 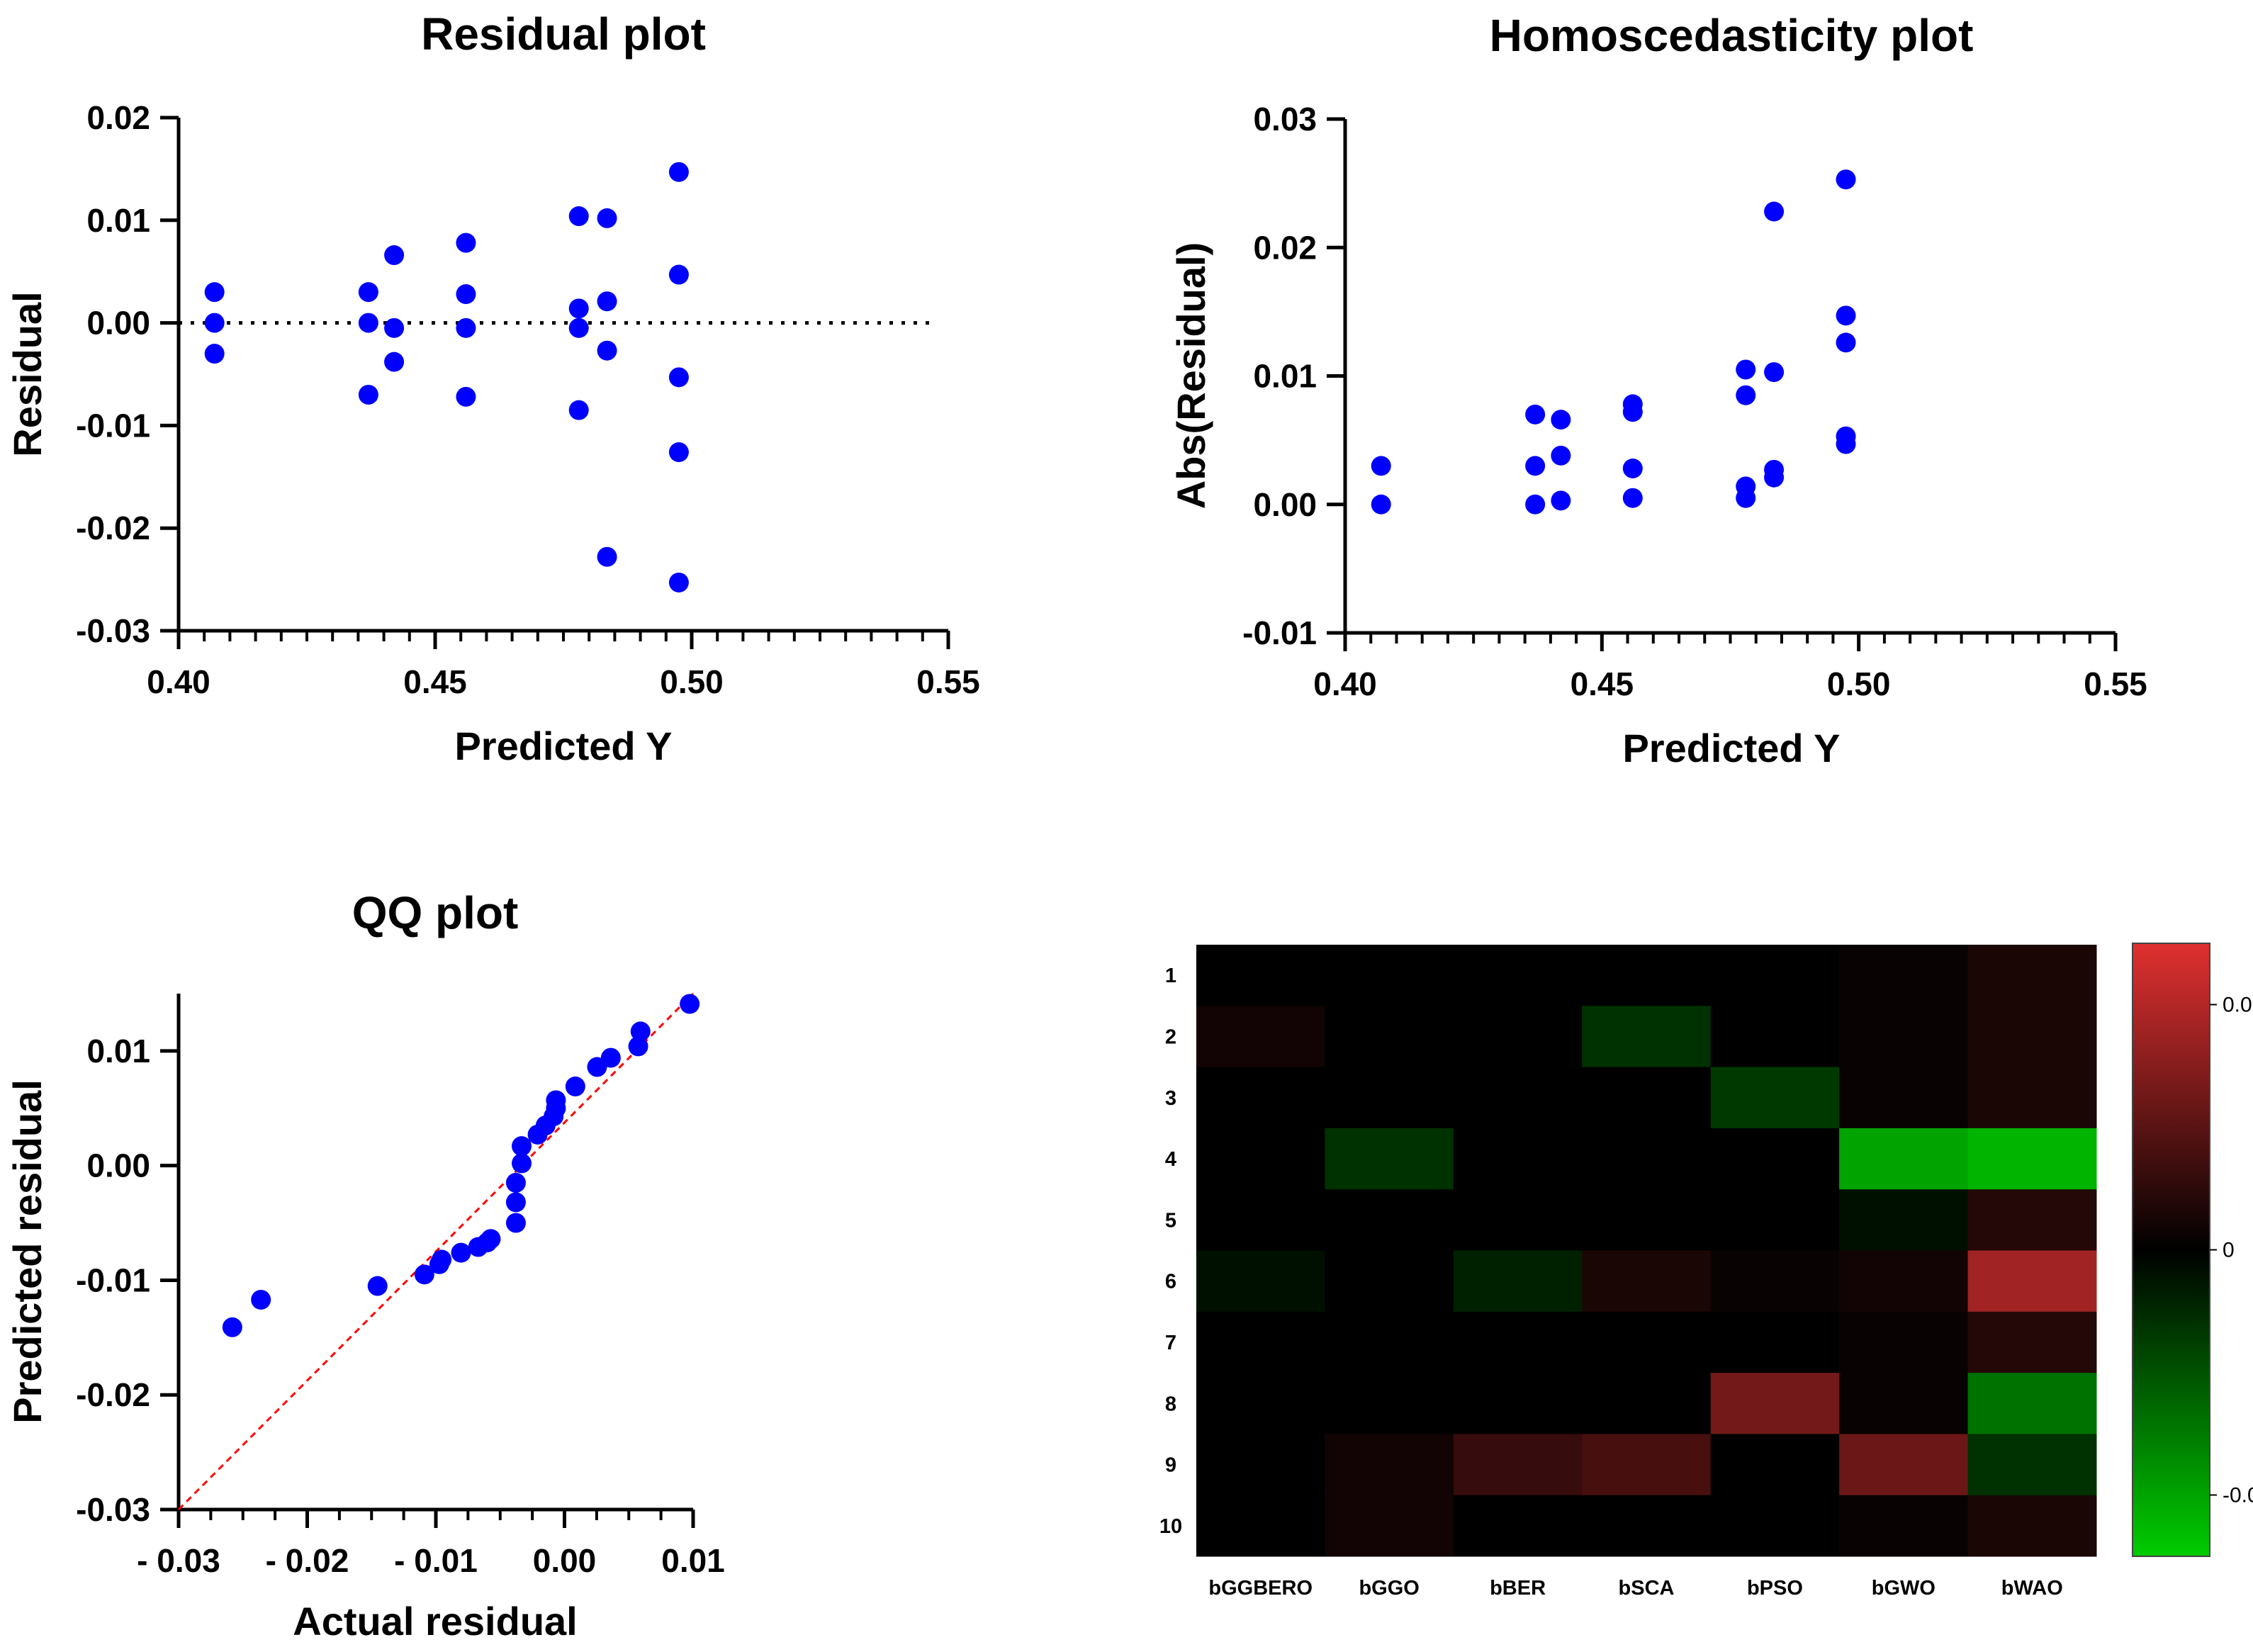 What do you see at coordinates (113, 1280) in the screenshot?
I see `y-tick-label: -0.01` at bounding box center [113, 1280].